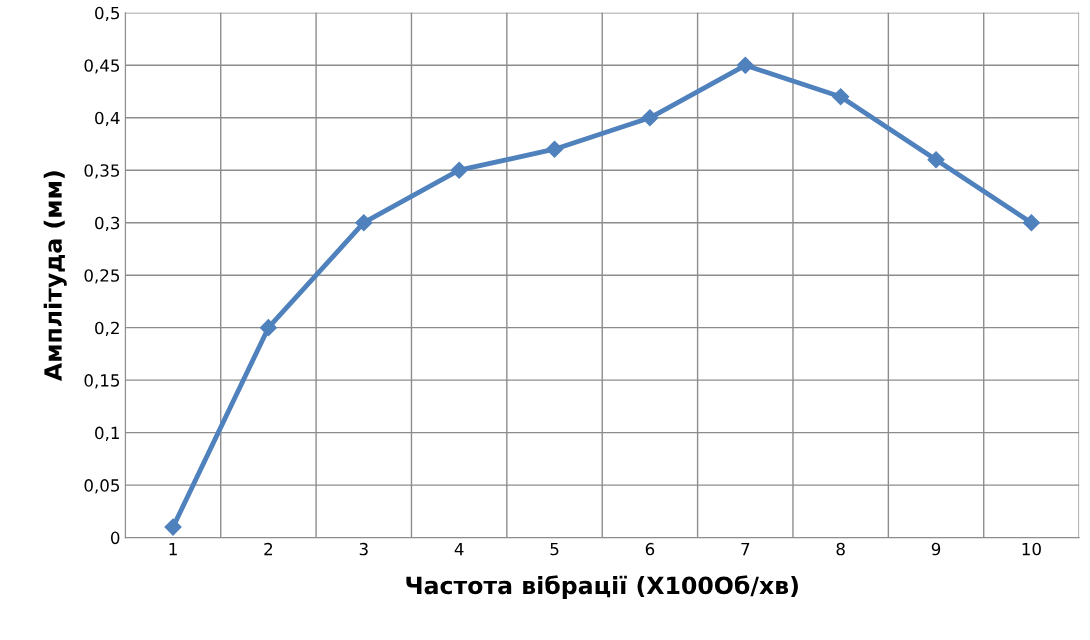 Image resolution: width=1090 pixels, height=640 pixels. I want to click on y-tick-label: 0,35, so click(102, 171).